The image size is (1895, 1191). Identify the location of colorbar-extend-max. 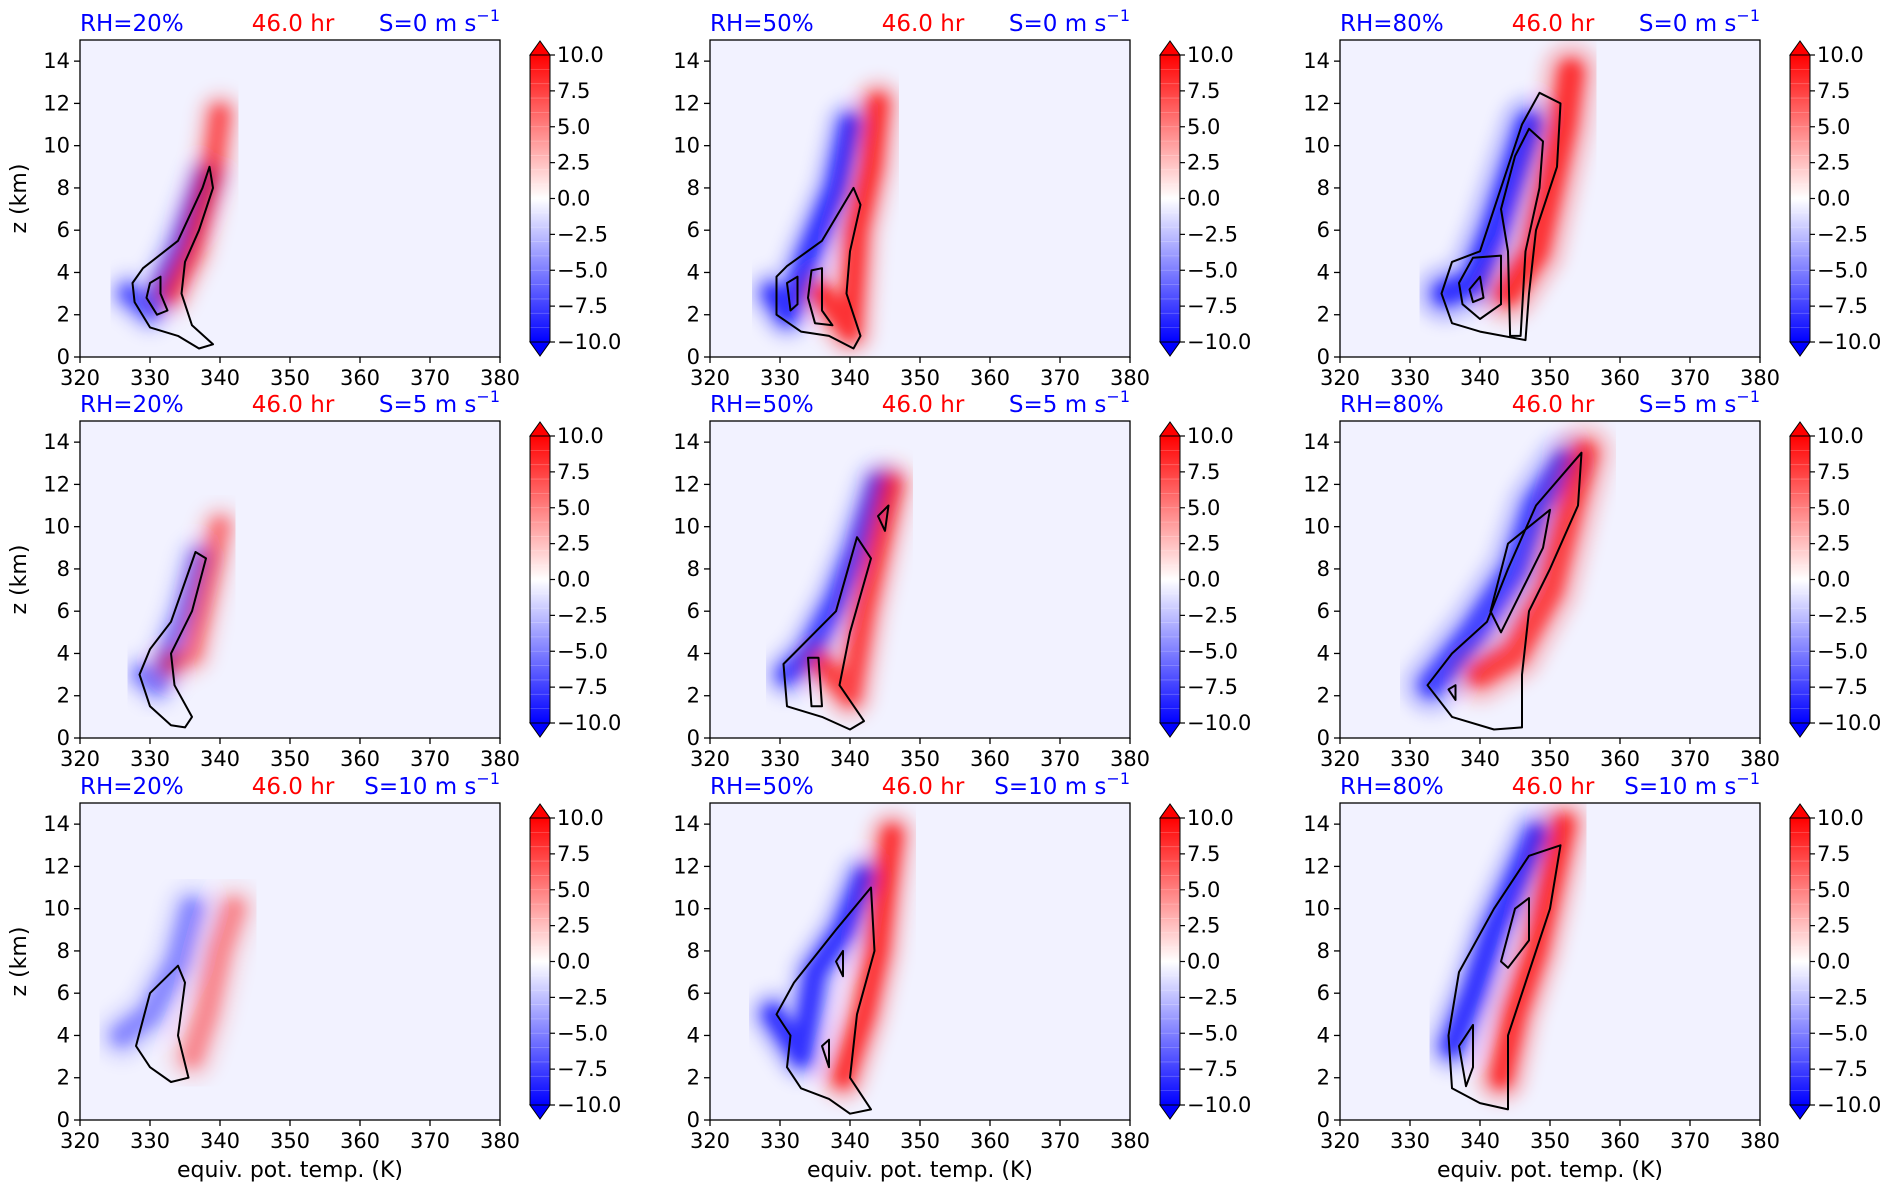
(1170, 811).